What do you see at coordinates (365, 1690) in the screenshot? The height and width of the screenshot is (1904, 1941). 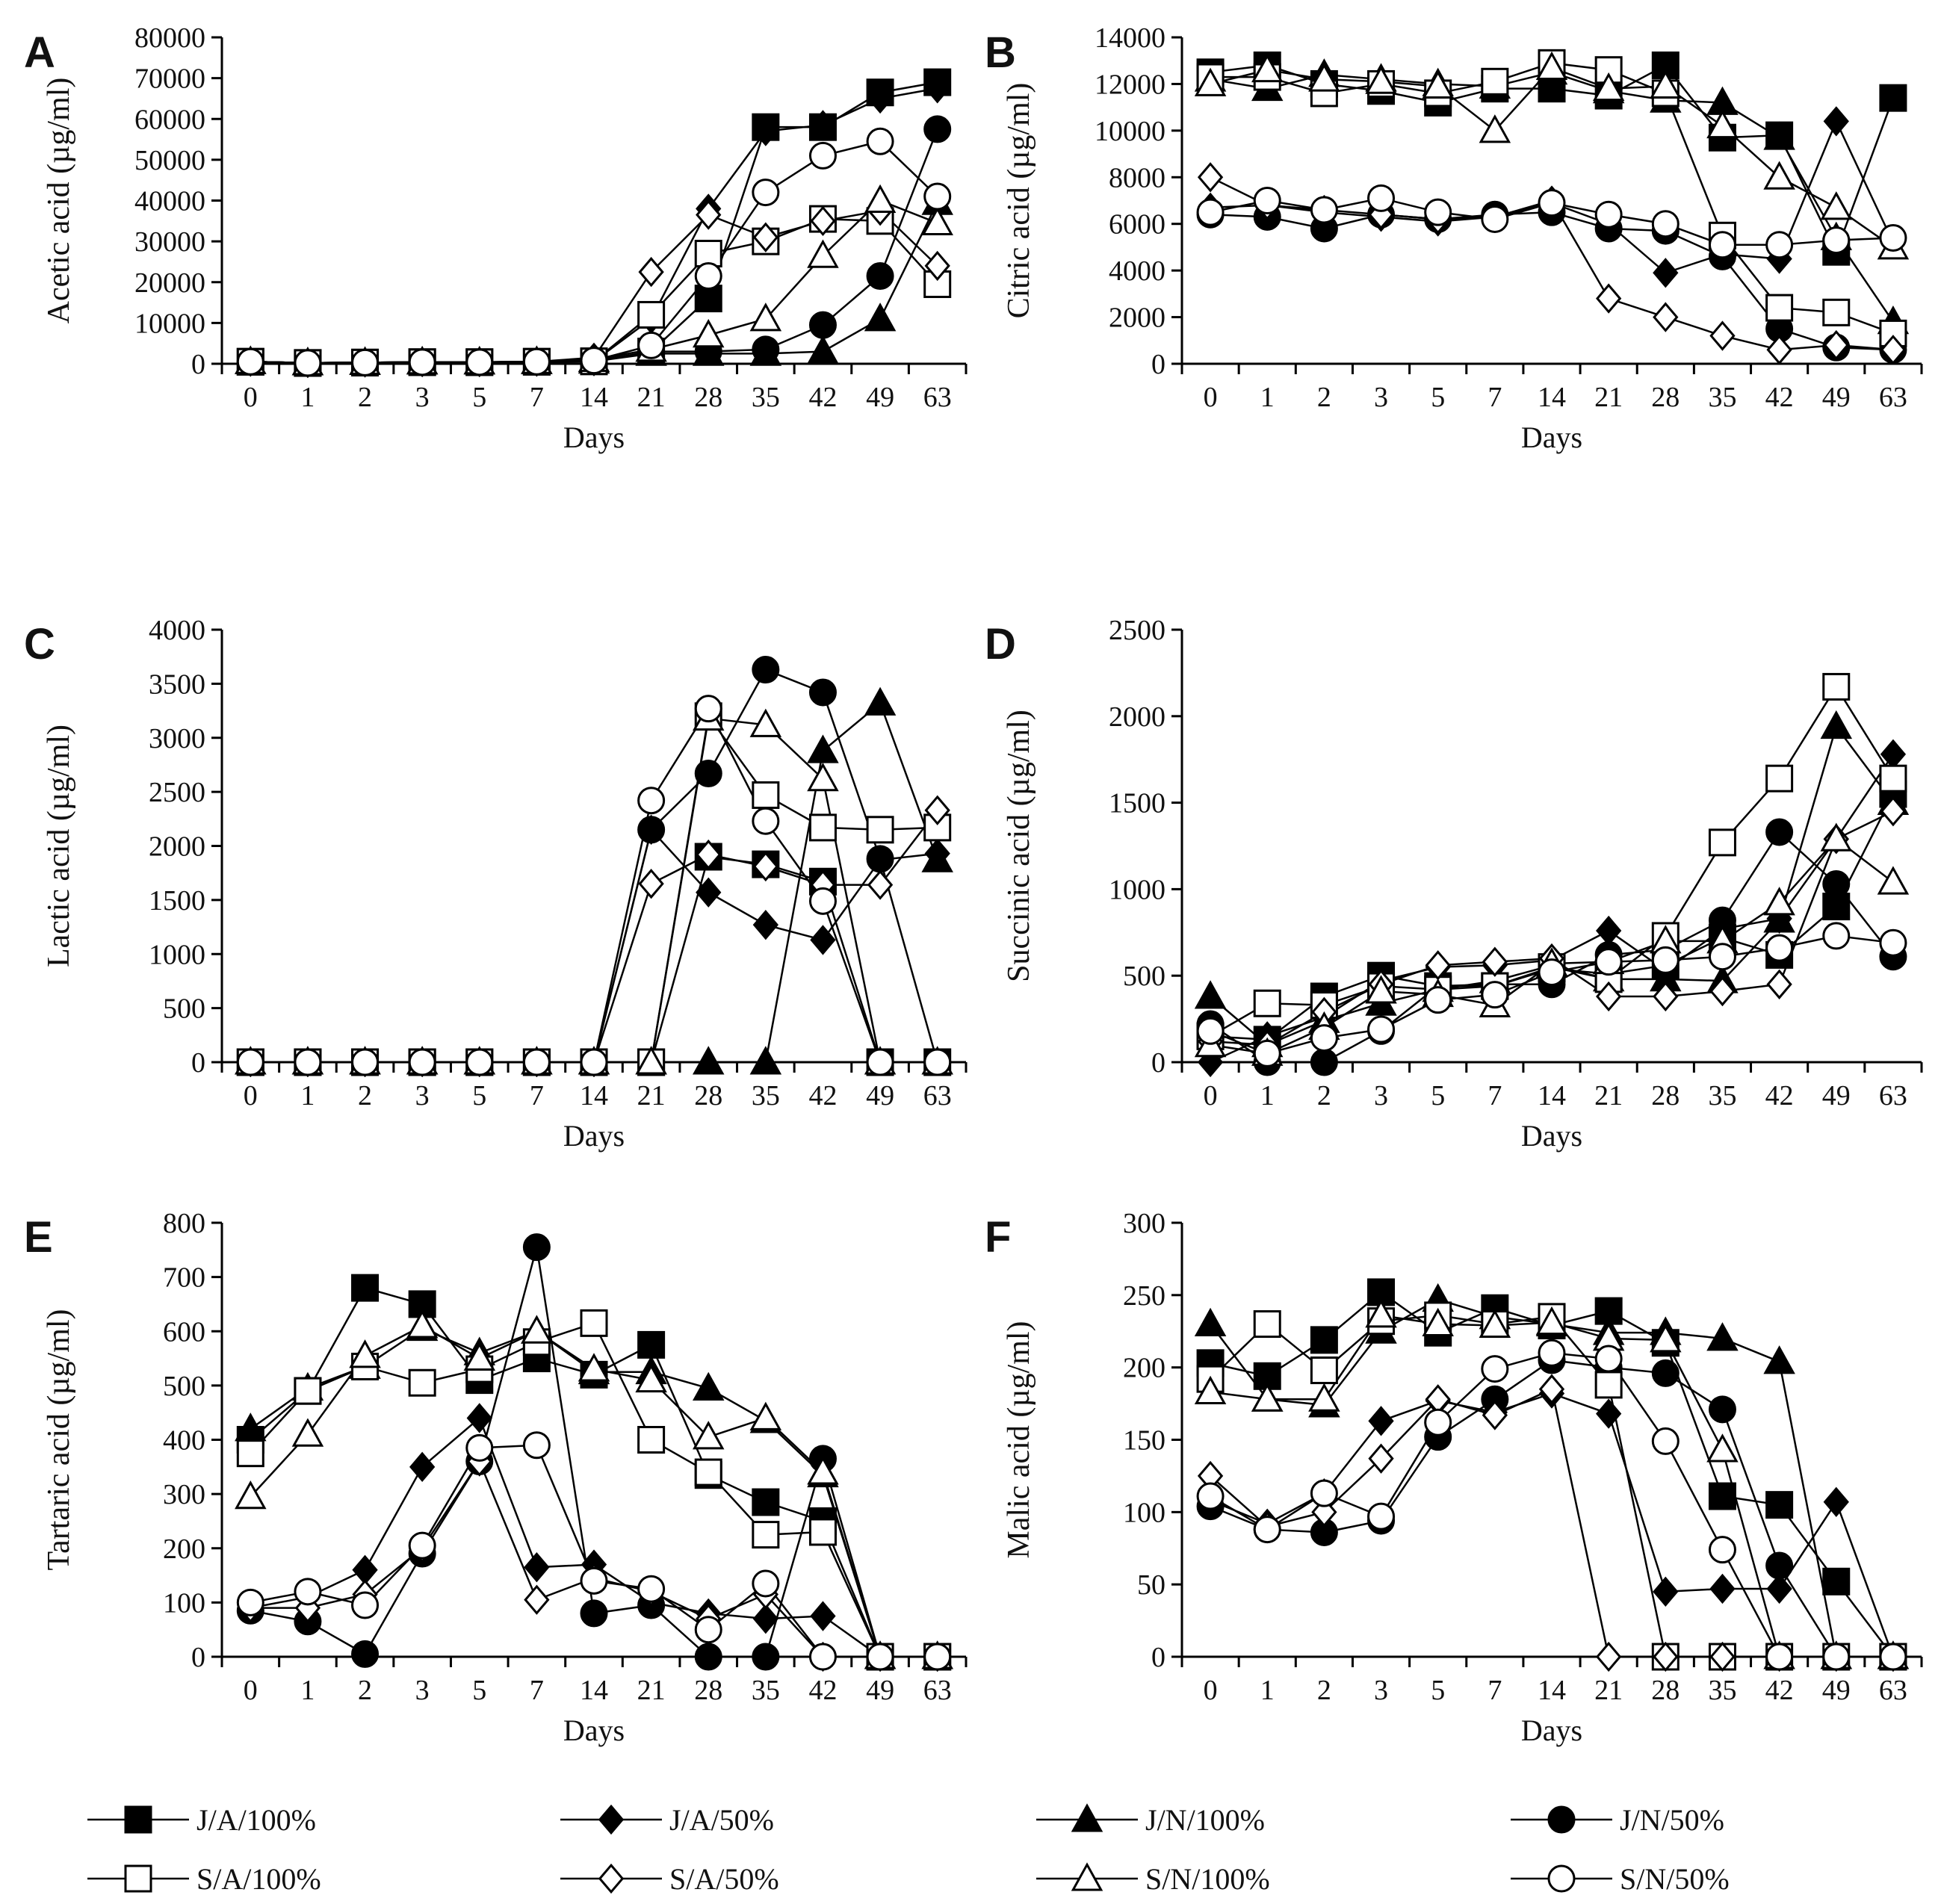 I see `x-tick-label: 2` at bounding box center [365, 1690].